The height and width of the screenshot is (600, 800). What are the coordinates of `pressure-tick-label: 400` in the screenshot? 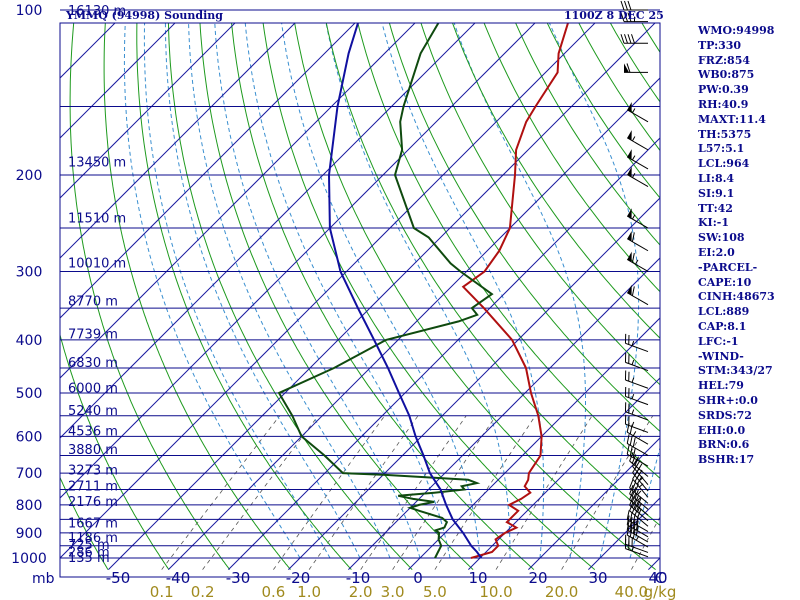 It's located at (29, 341).